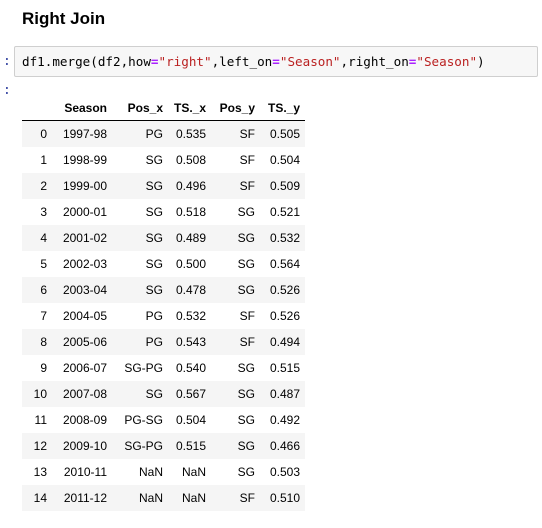 The width and height of the screenshot is (542, 528). What do you see at coordinates (163, 108) in the screenshot?
I see `table-header-row: Season Pos_x TS._x Pos_y TS._y` at bounding box center [163, 108].